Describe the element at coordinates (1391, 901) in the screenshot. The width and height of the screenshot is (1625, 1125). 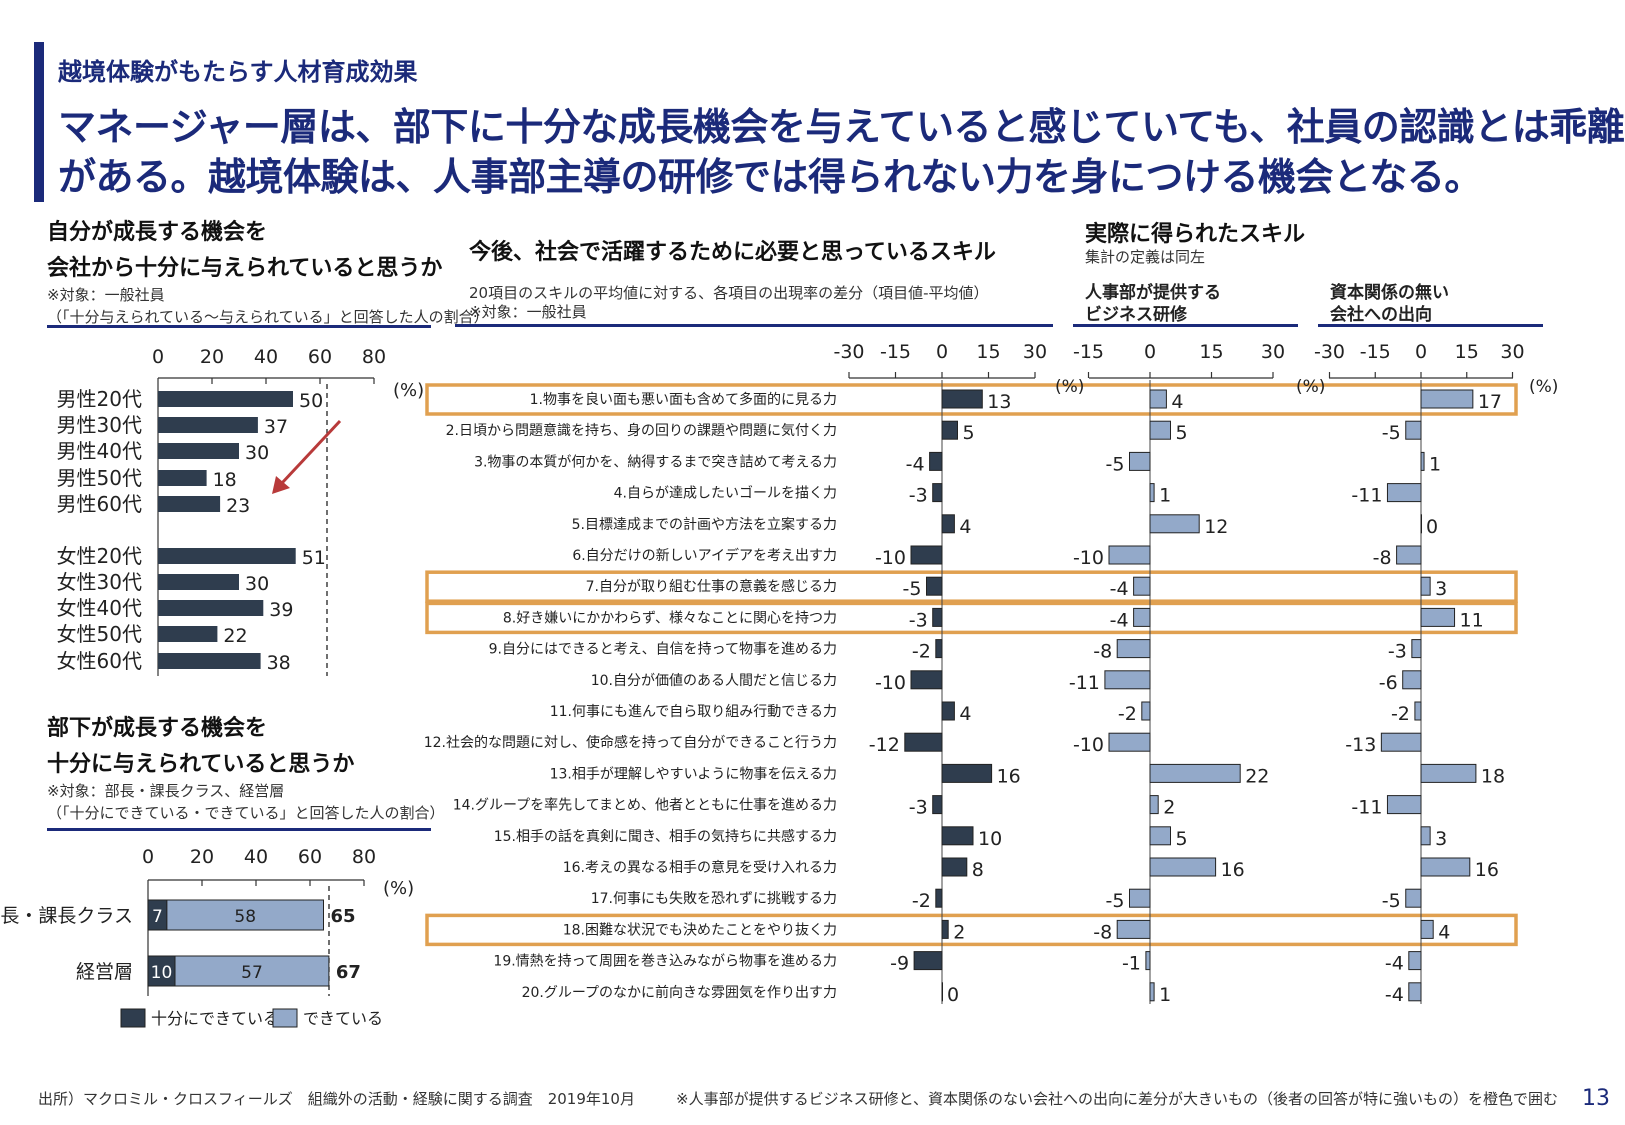
I see `secondment-value-label: -5` at that location.